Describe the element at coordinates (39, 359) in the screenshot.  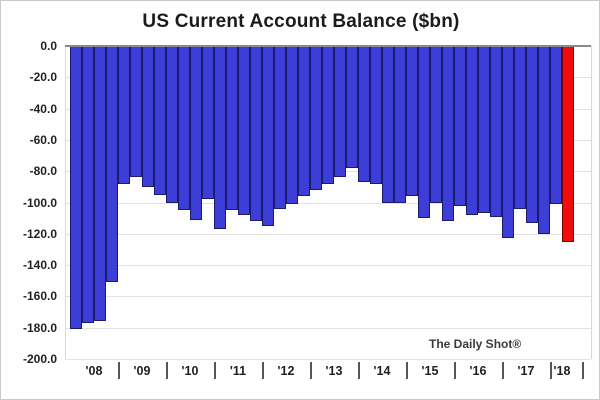
I see `y-tick-label: -200.0` at that location.